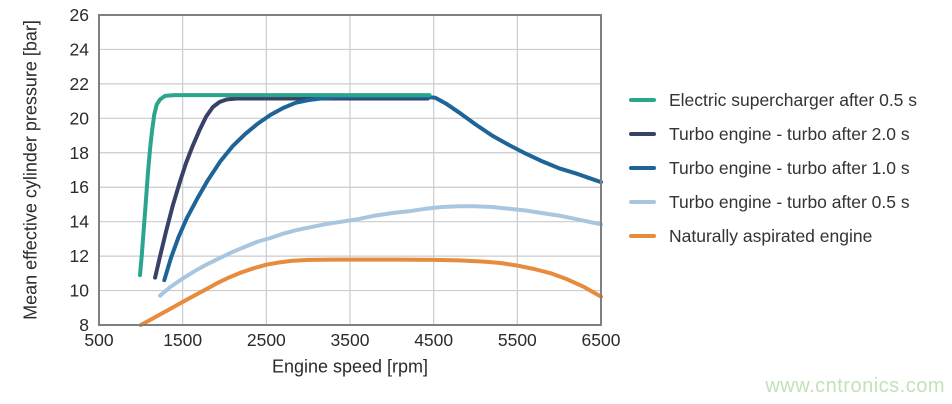 Image resolution: width=952 pixels, height=404 pixels. What do you see at coordinates (601, 340) in the screenshot?
I see `x-tick-label: 6500` at bounding box center [601, 340].